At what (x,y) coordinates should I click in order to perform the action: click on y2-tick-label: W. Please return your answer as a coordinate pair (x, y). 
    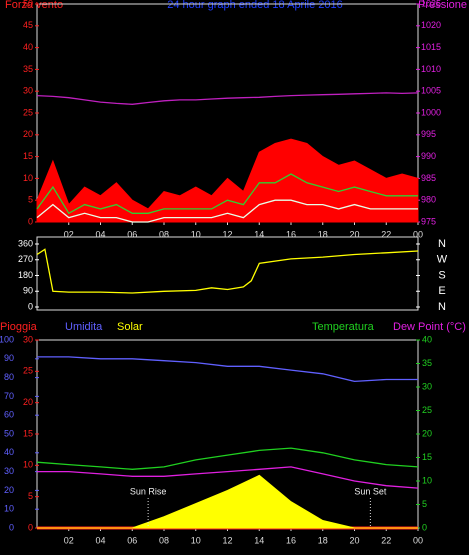
    Looking at the image, I should click on (442, 260).